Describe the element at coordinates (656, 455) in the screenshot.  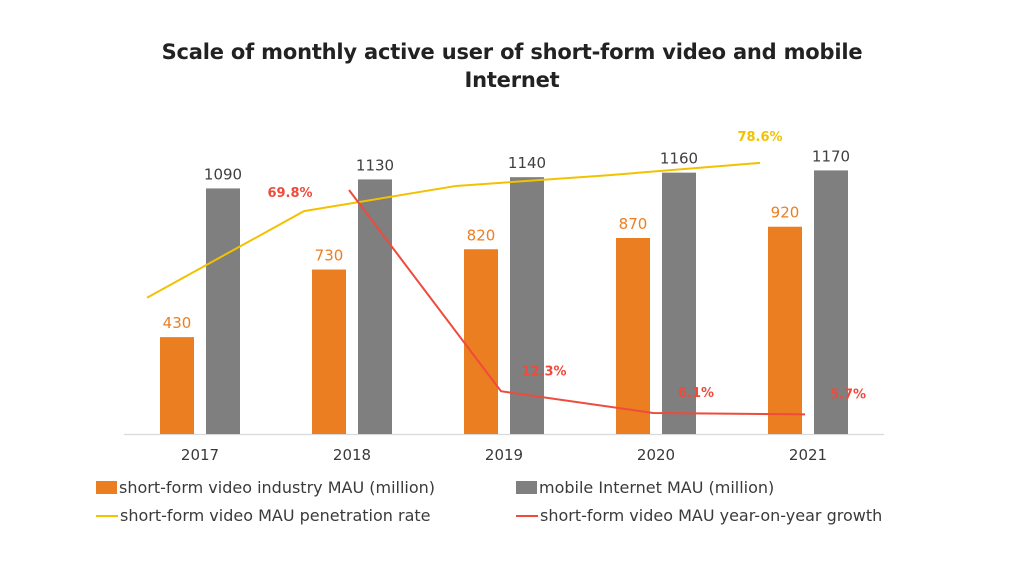
I see `x-tick-label-2020: 2020` at that location.